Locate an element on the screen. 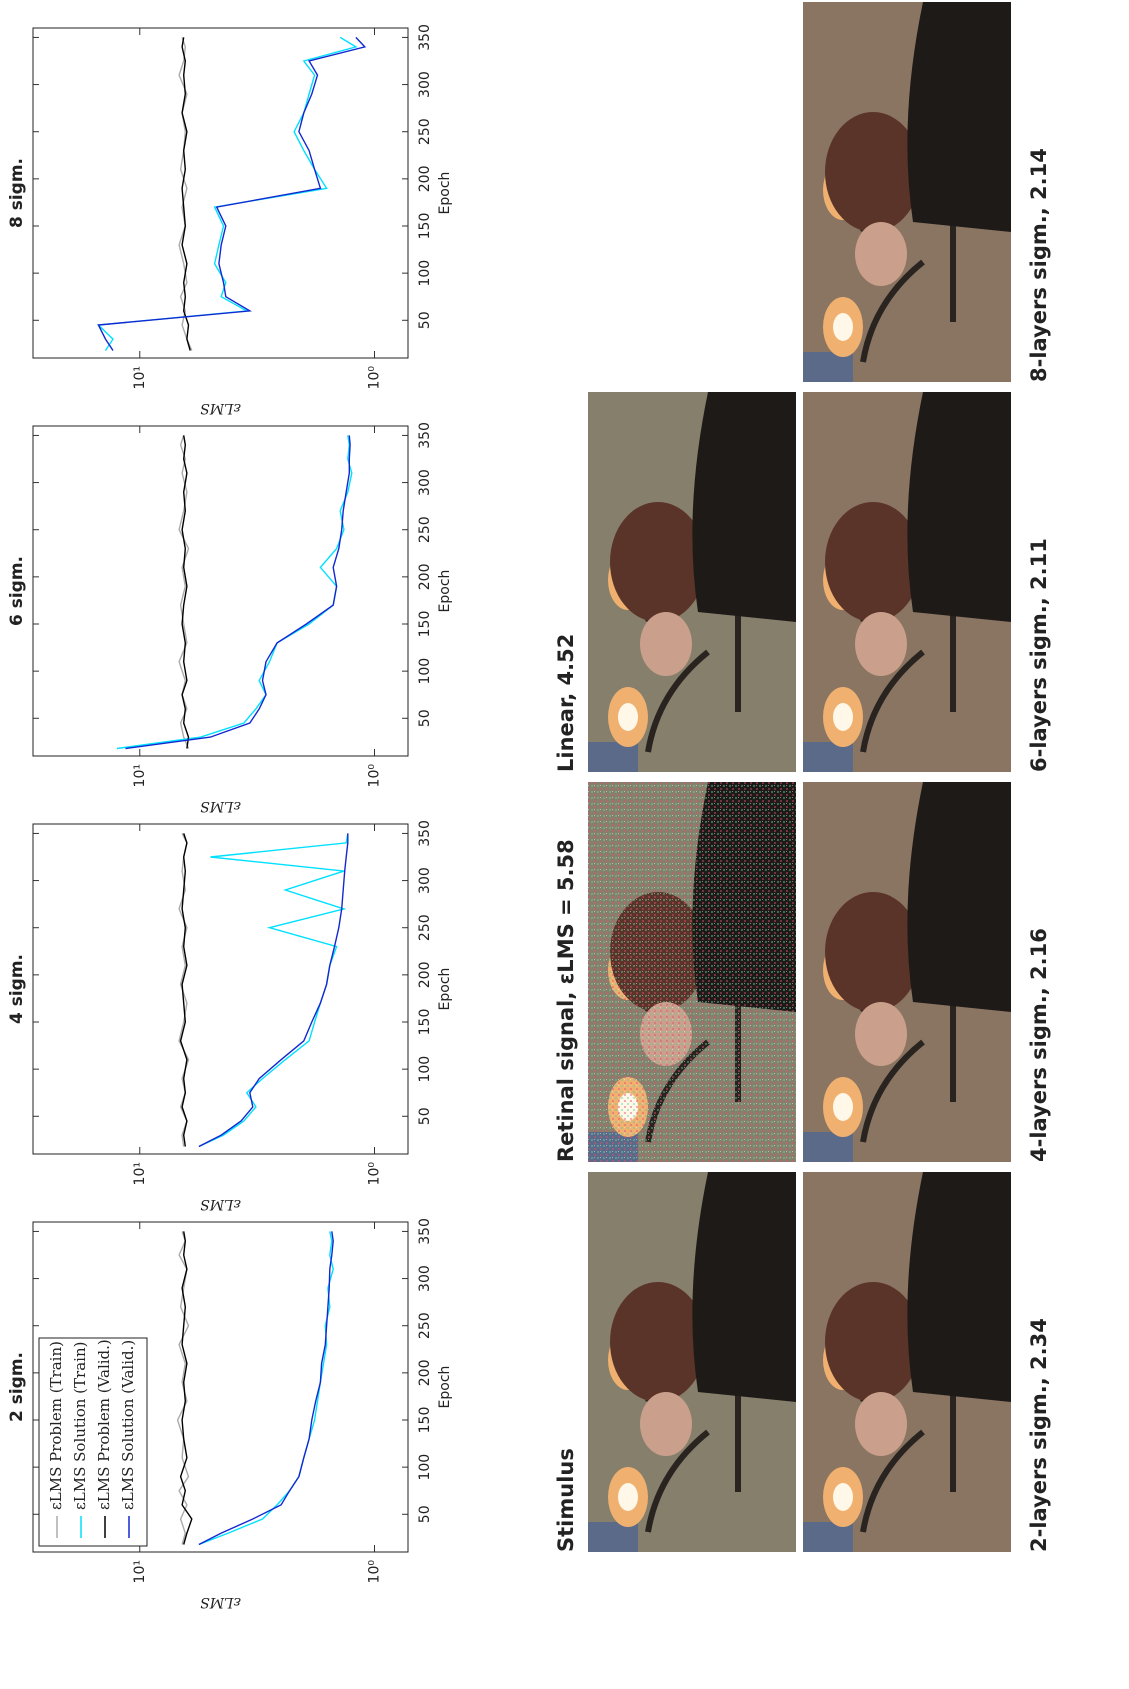  noise is located at coordinates (692, 972).